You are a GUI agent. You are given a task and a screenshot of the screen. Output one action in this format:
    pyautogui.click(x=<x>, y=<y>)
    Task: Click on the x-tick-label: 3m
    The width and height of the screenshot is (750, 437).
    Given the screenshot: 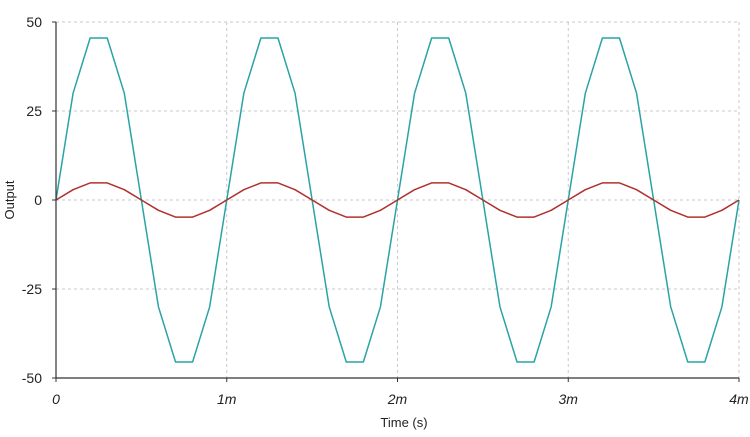 What is the action you would take?
    pyautogui.click(x=569, y=399)
    